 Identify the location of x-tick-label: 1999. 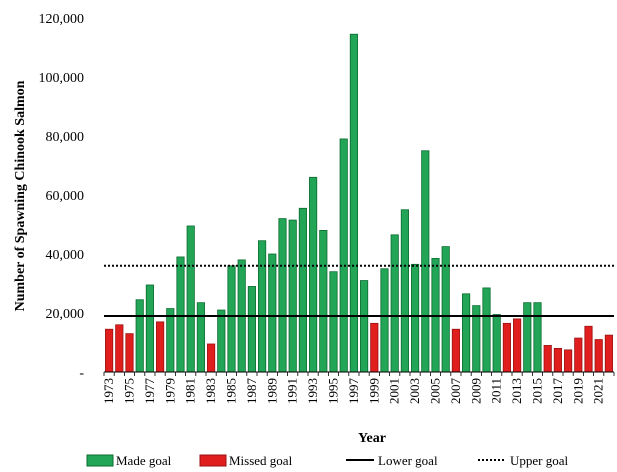
(373, 391).